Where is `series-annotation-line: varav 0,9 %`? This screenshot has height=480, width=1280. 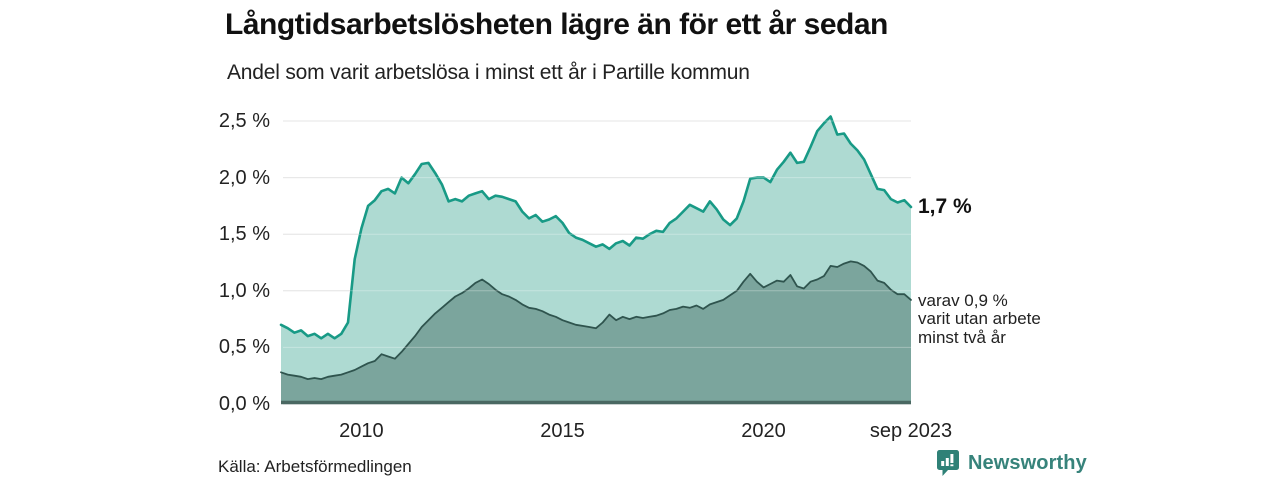 series-annotation-line: varav 0,9 % is located at coordinates (963, 300).